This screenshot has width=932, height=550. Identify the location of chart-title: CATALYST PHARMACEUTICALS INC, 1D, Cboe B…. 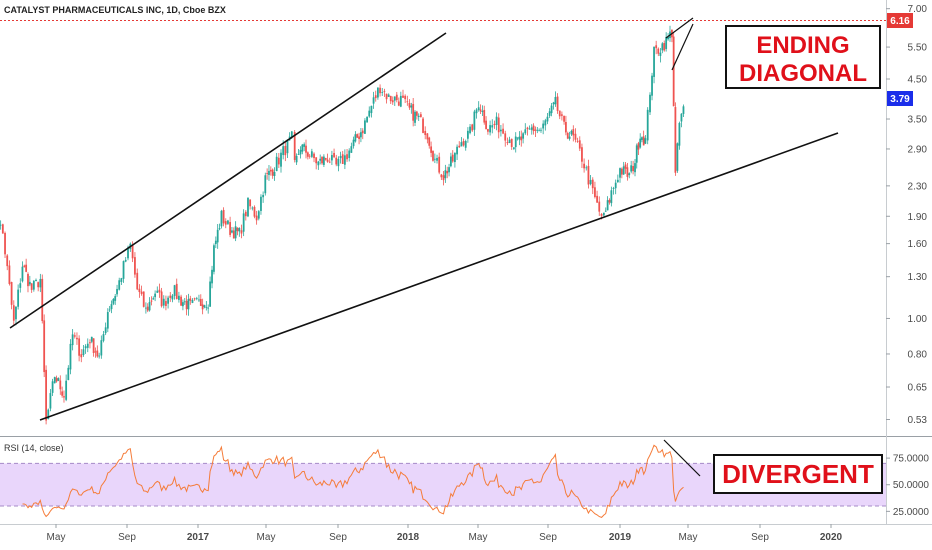
(115, 10).